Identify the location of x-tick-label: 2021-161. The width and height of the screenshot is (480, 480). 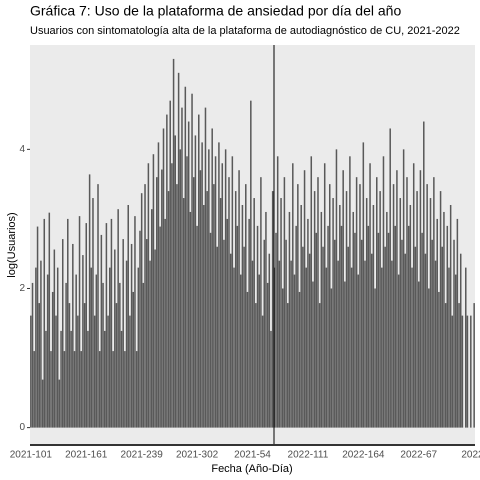
(86, 455).